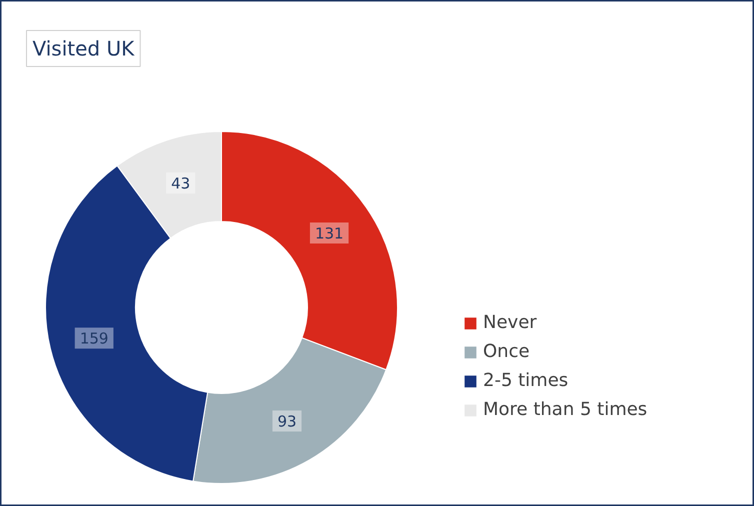 This screenshot has height=506, width=754. I want to click on legend-label: 2-5 times, so click(525, 380).